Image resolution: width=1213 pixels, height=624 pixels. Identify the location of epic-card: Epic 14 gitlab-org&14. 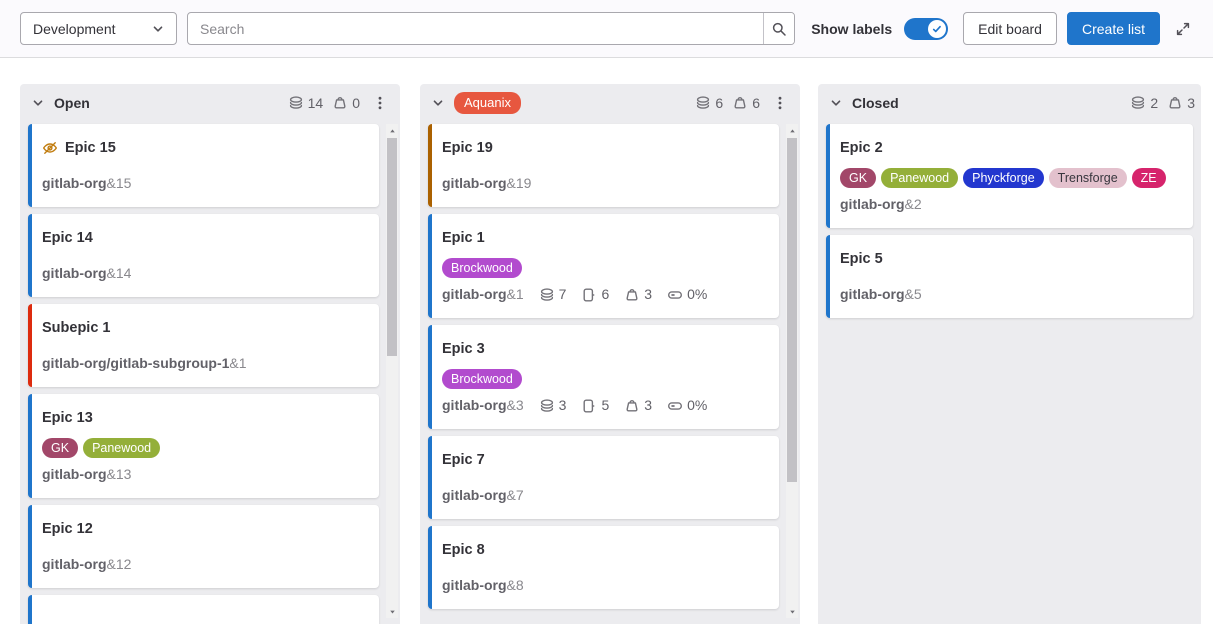
(203, 255).